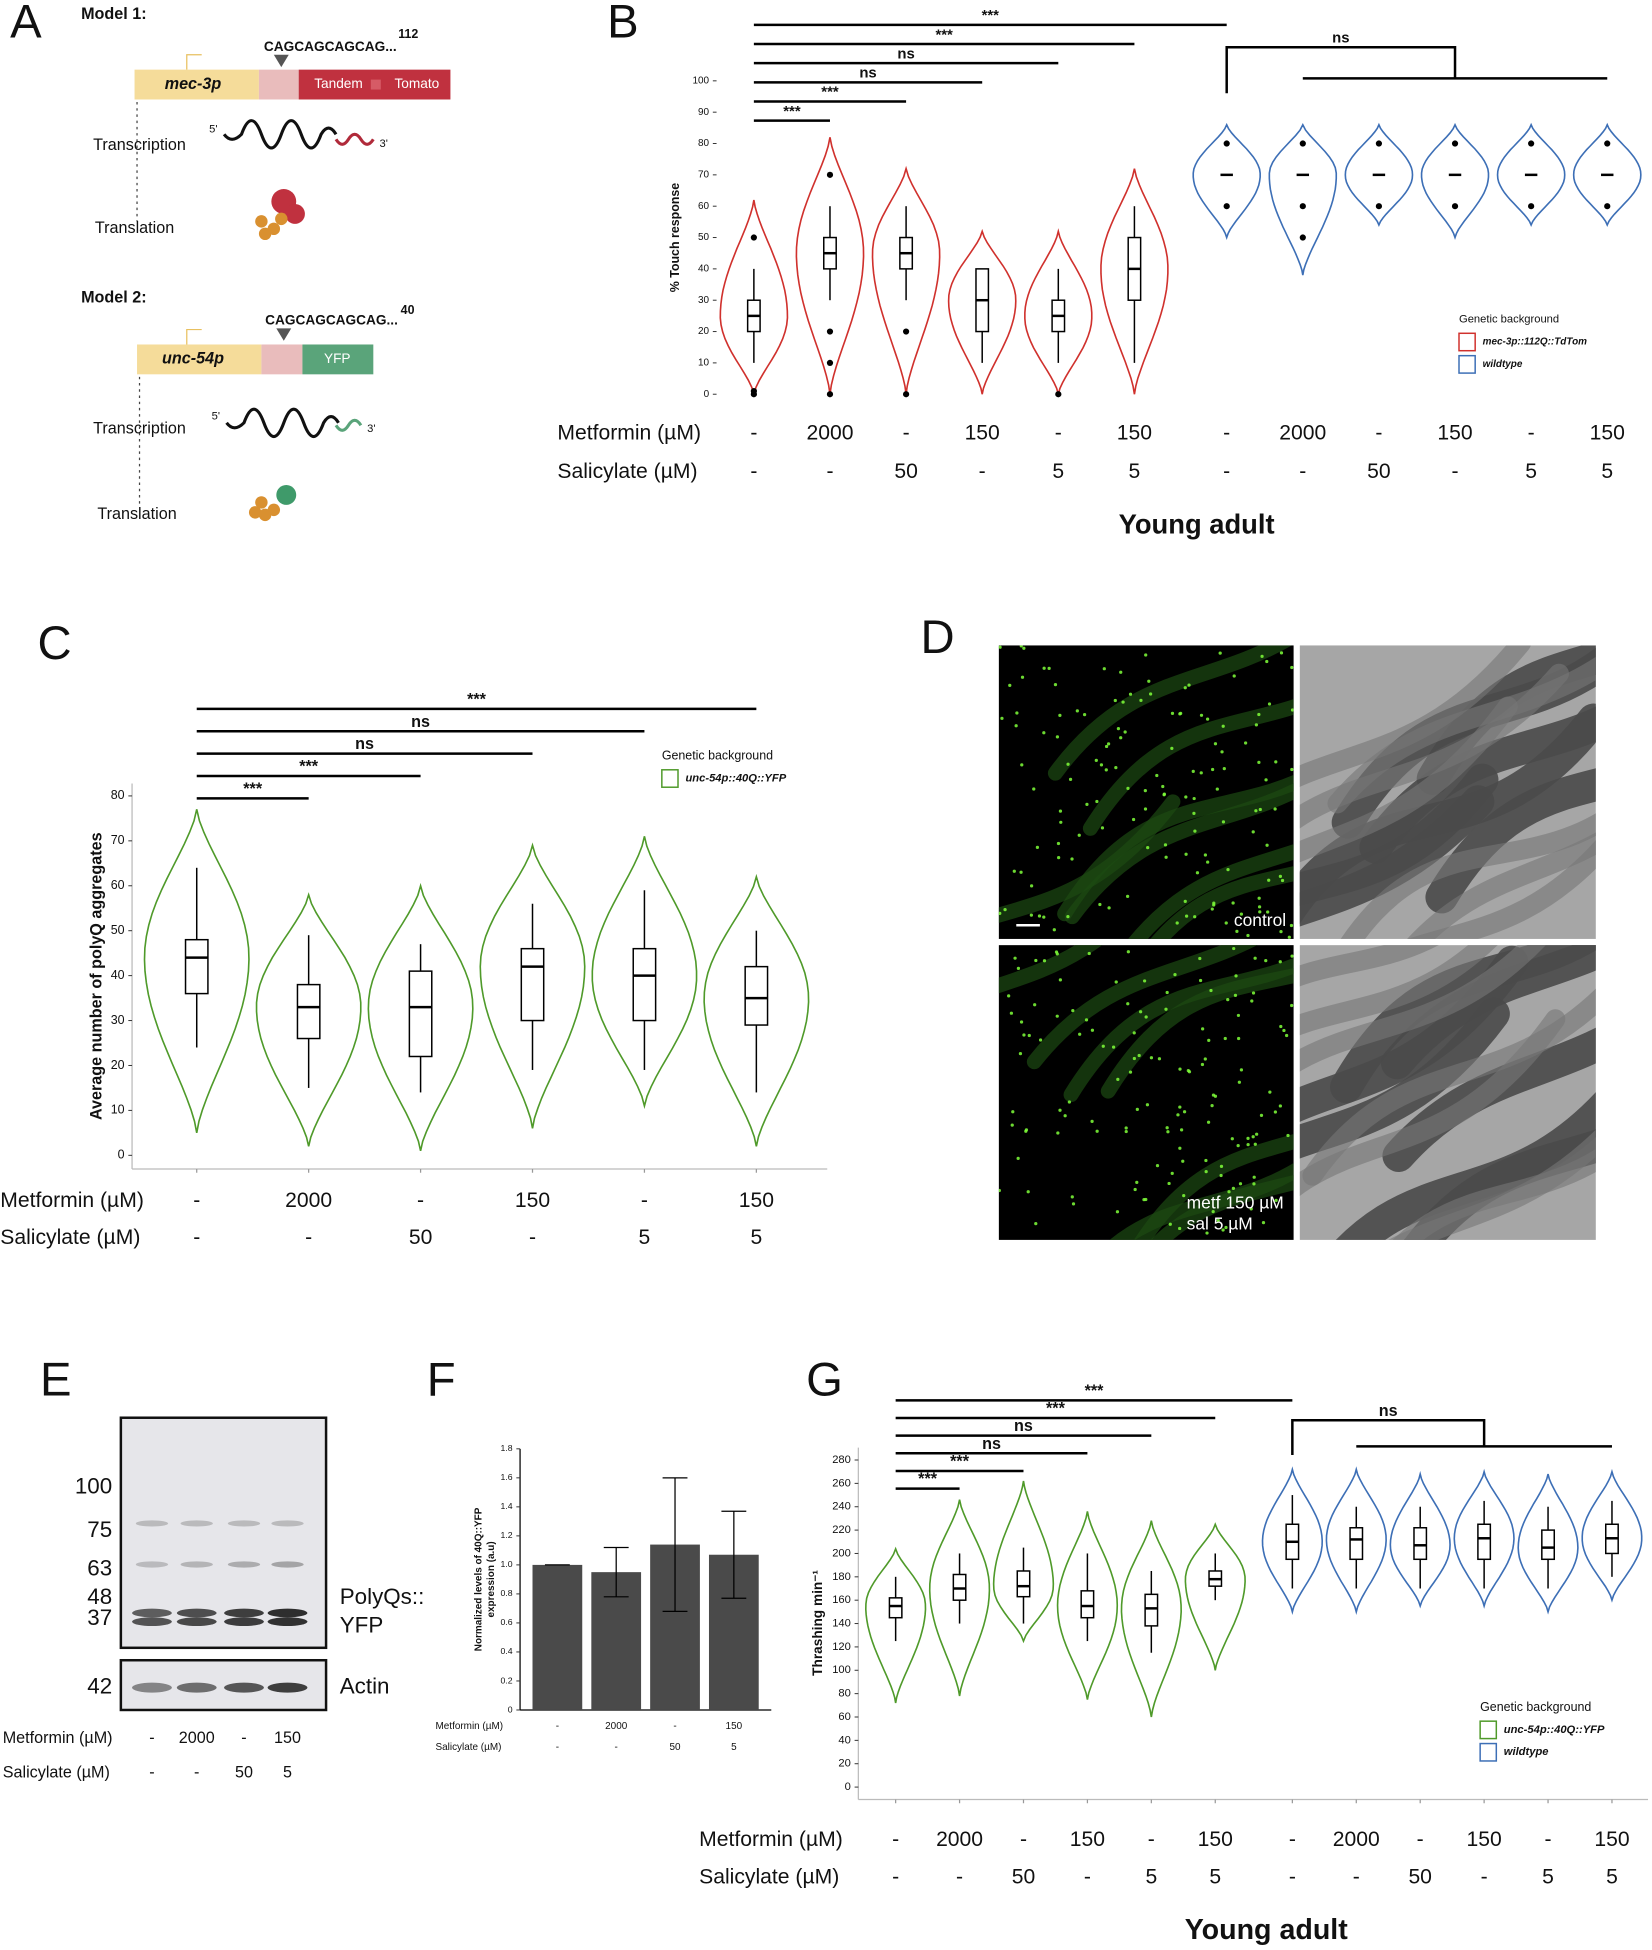  I want to click on y-axis-title: Thrashing min⁻¹, so click(817, 1623).